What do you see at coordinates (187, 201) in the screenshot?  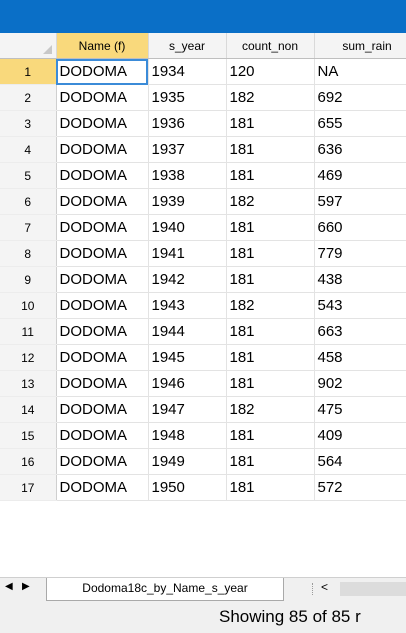 I see `cell-s-year: 1939` at bounding box center [187, 201].